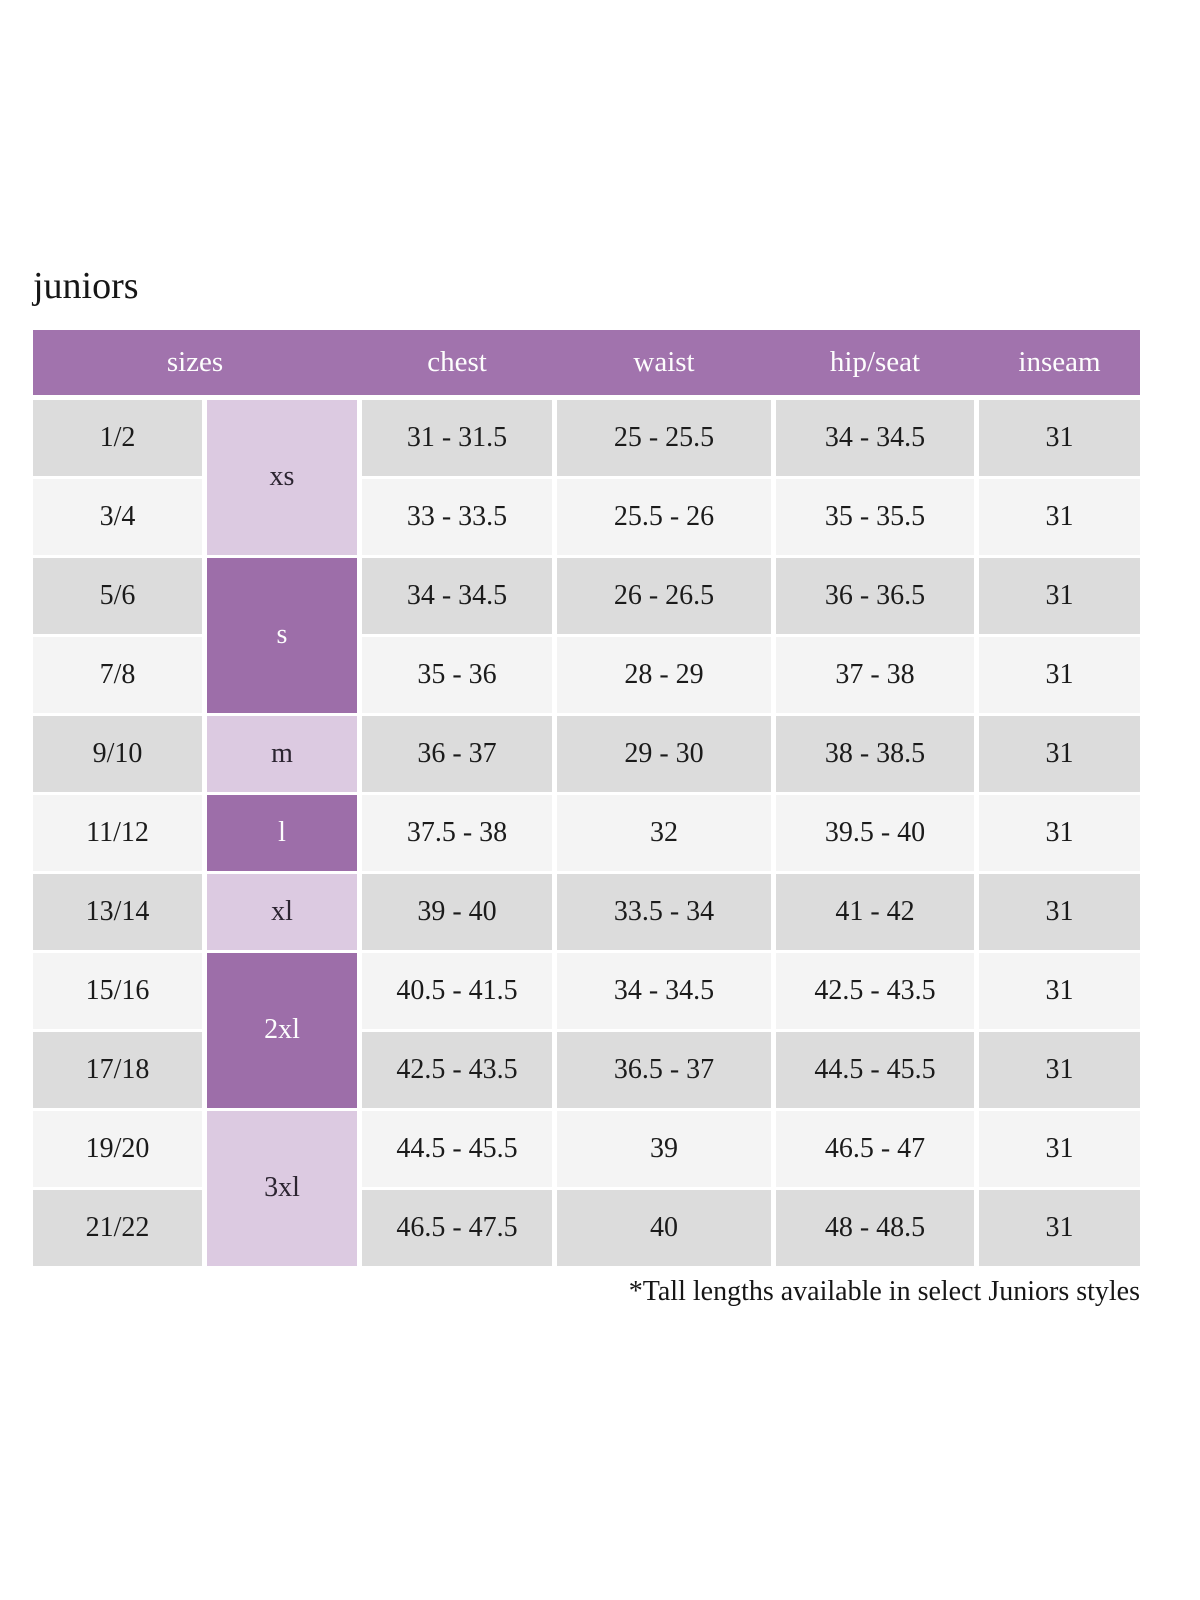 Image resolution: width=1200 pixels, height=1600 pixels. I want to click on size-group-cell-l: l, so click(282, 832).